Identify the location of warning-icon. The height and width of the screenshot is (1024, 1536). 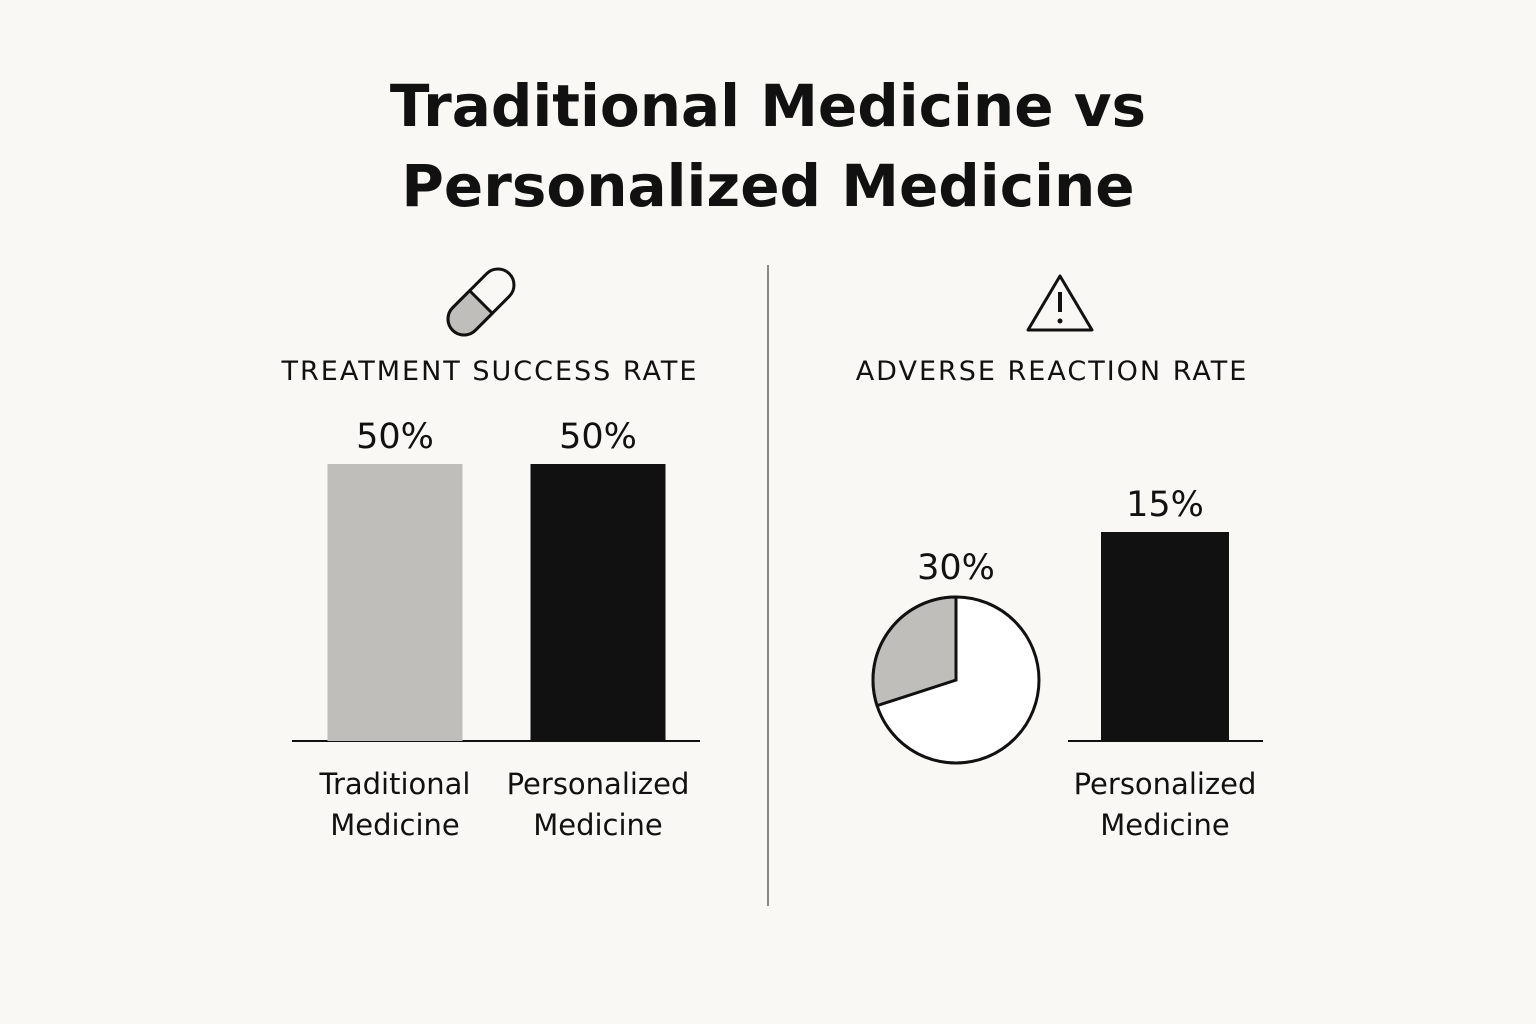
(1060, 303).